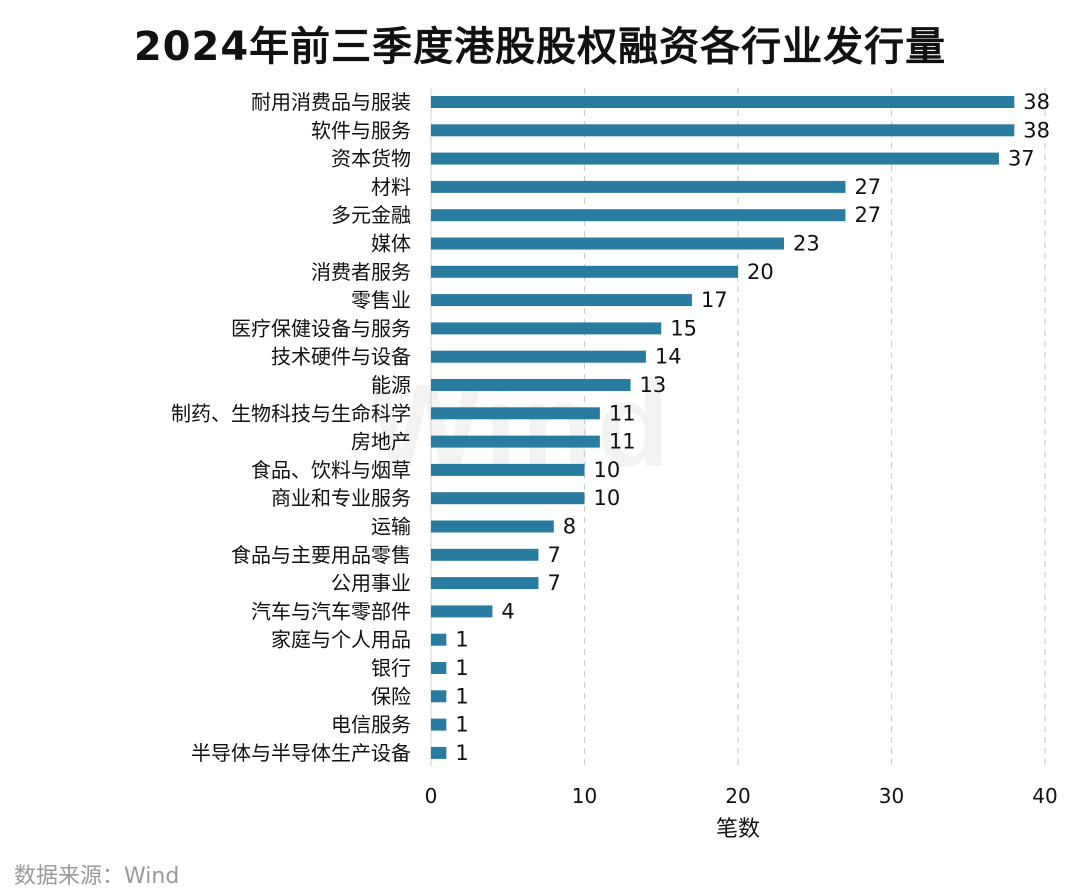  Describe the element at coordinates (371, 725) in the screenshot. I see `category-label: 电信服务` at that location.